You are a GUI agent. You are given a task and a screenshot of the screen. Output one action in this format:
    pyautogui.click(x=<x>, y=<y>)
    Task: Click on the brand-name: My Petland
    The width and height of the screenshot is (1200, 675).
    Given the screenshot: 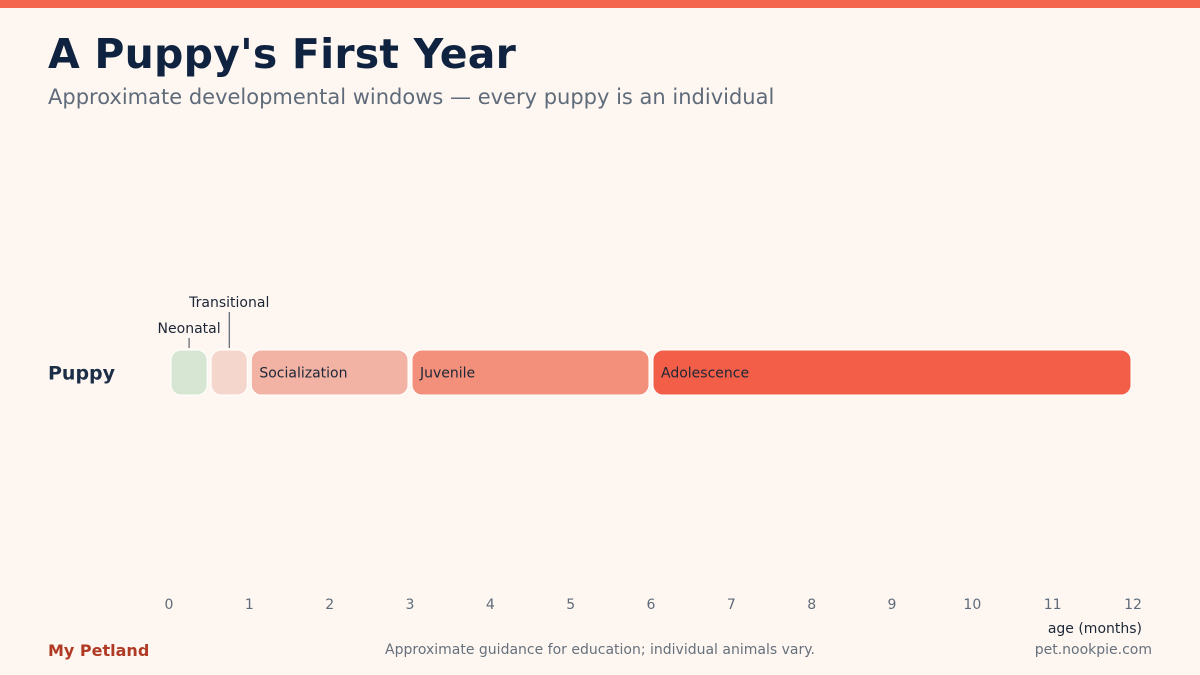 What is the action you would take?
    pyautogui.click(x=99, y=650)
    